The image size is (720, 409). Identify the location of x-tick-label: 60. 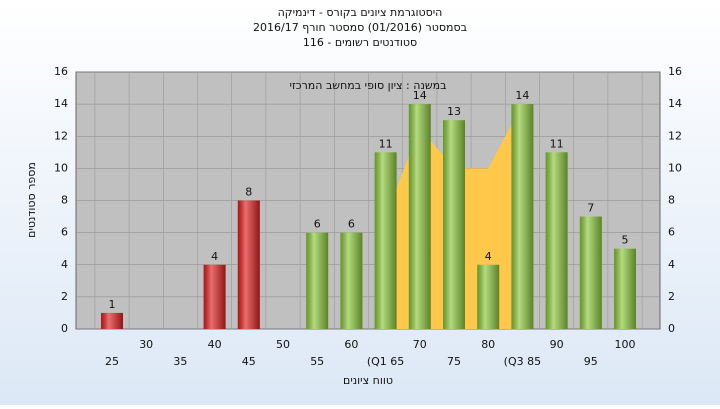
(351, 344).